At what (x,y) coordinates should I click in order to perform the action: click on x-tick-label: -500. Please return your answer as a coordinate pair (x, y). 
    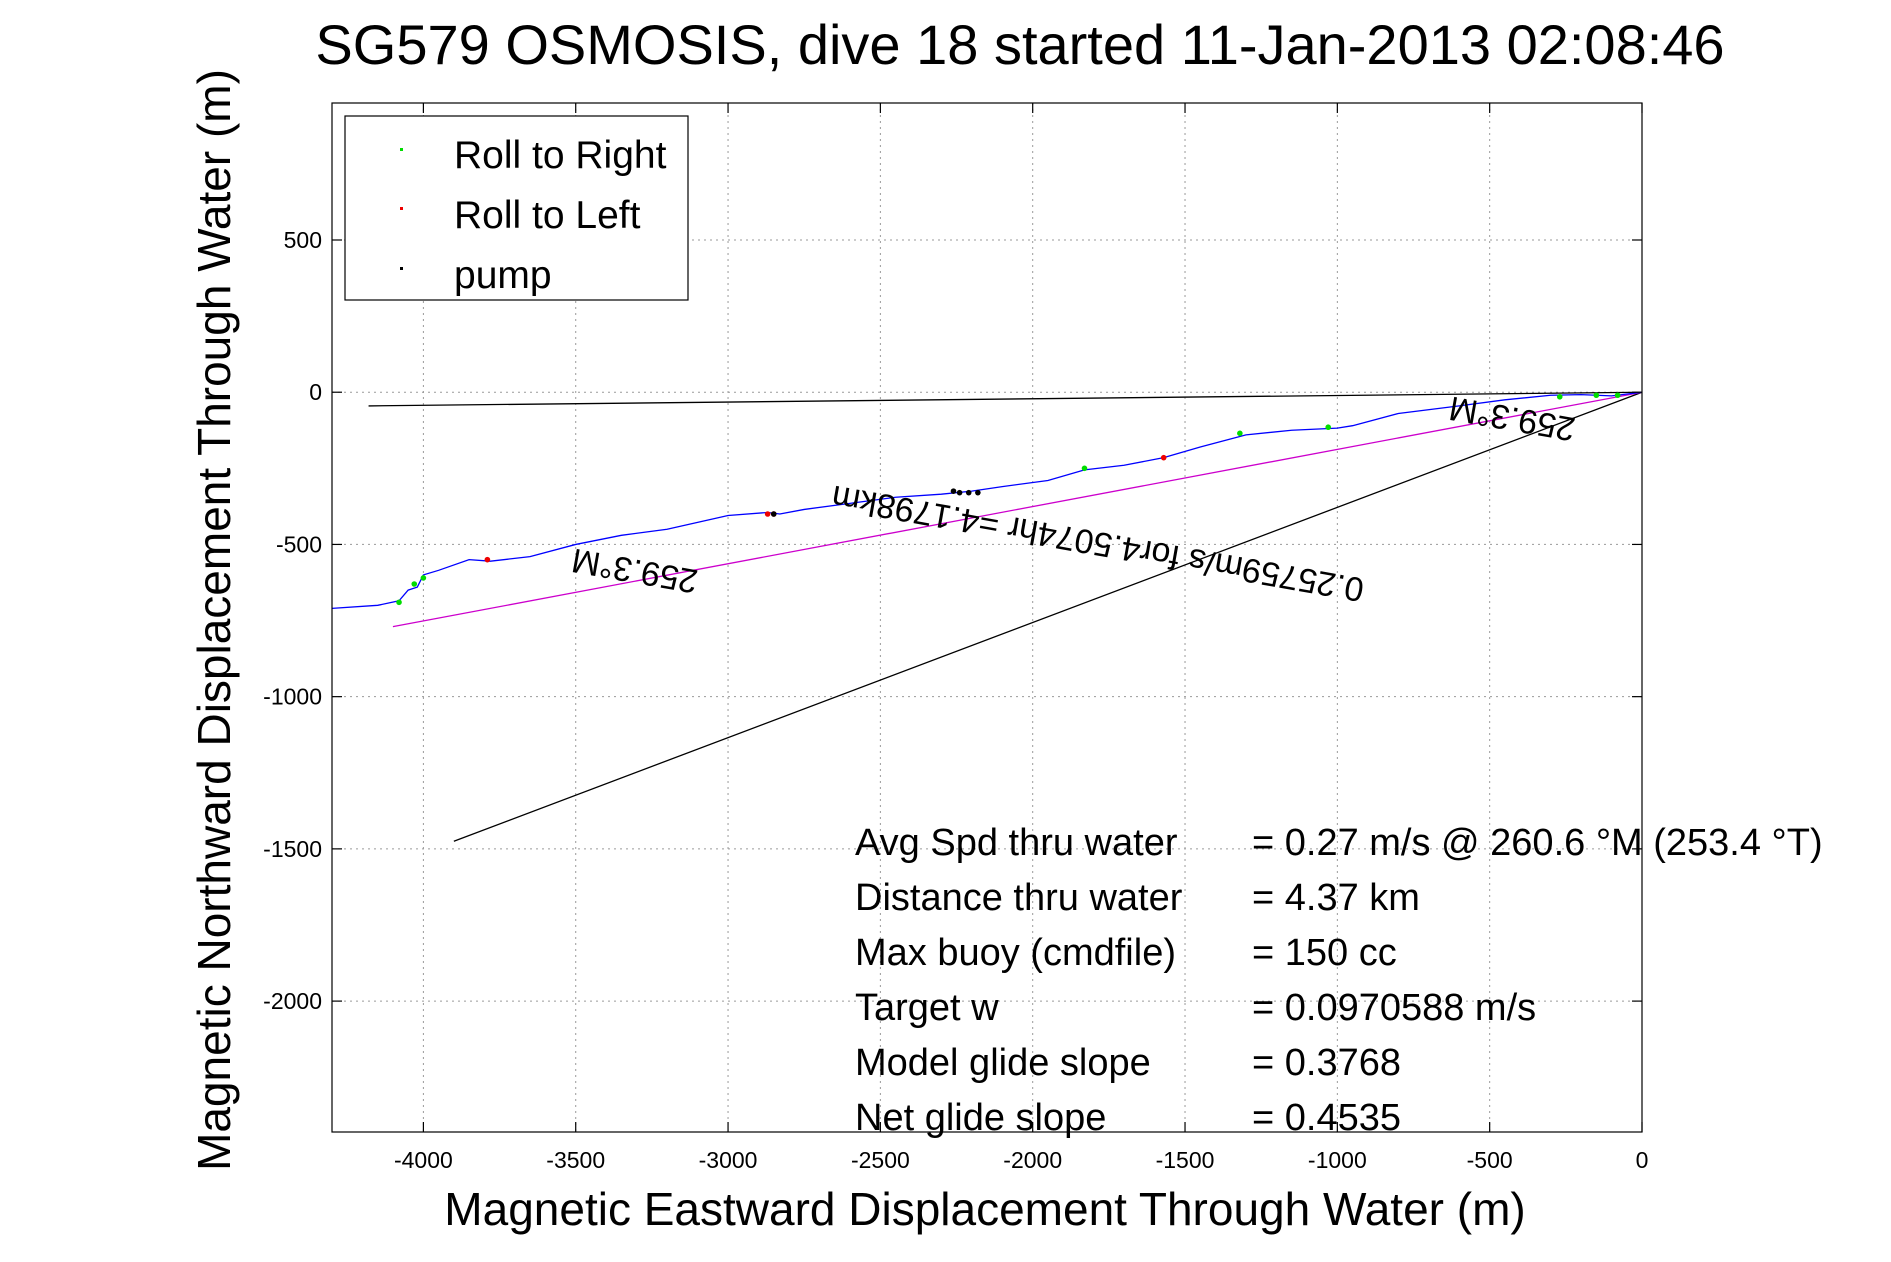
    Looking at the image, I should click on (1490, 1160).